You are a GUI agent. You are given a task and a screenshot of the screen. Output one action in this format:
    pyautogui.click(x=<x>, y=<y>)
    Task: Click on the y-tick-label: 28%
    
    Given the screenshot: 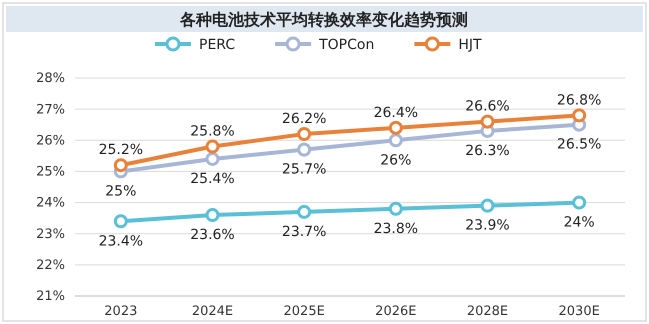 What is the action you would take?
    pyautogui.click(x=50, y=78)
    